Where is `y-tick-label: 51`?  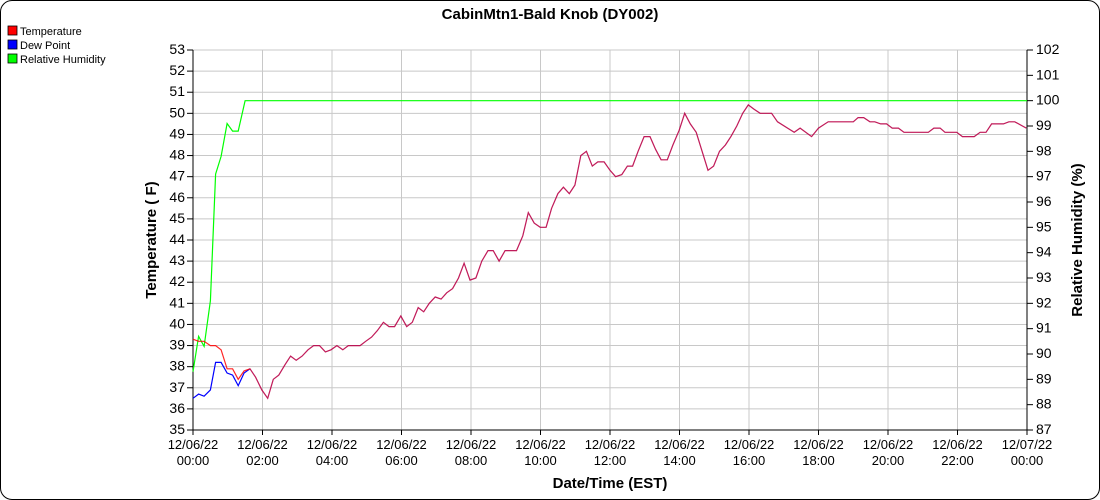
y-tick-label: 51 is located at coordinates (177, 91).